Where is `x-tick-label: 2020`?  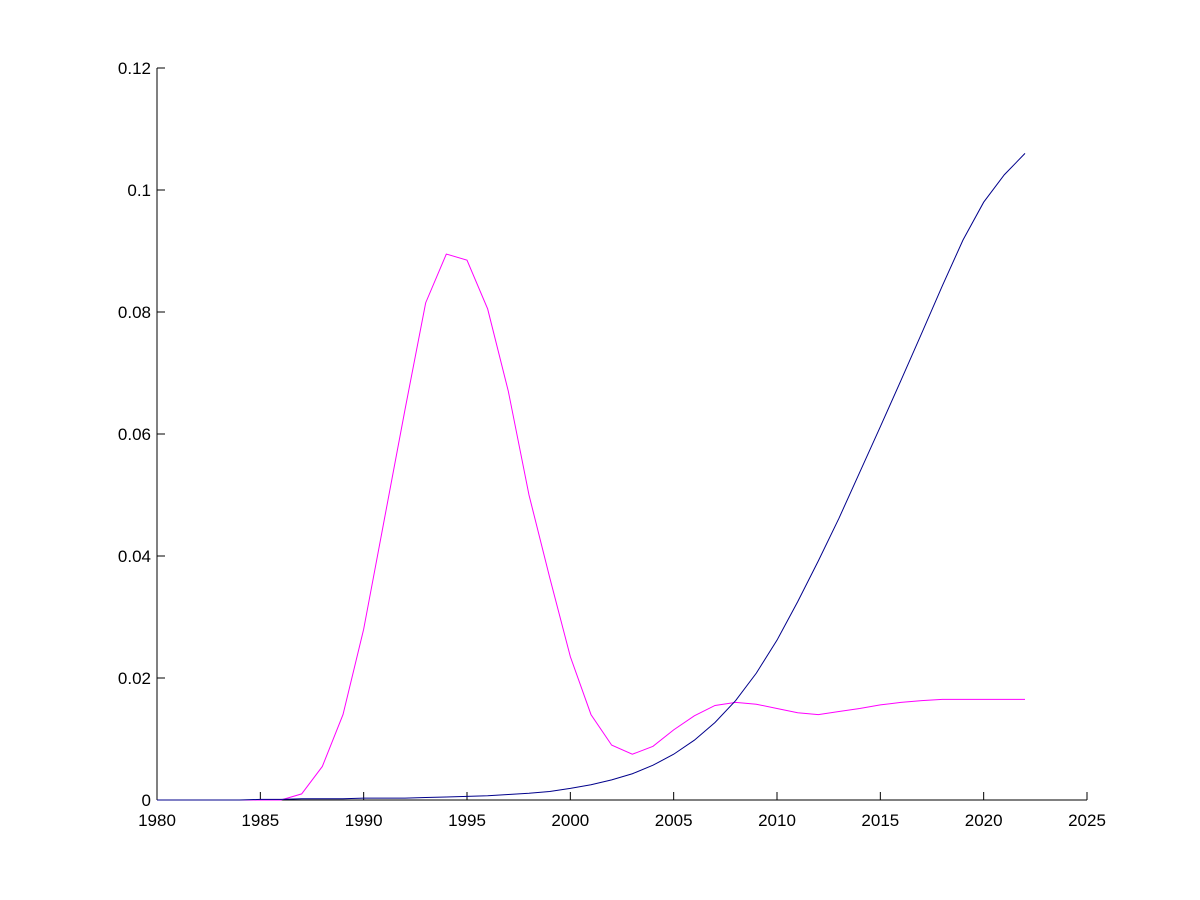
x-tick-label: 2020 is located at coordinates (984, 820).